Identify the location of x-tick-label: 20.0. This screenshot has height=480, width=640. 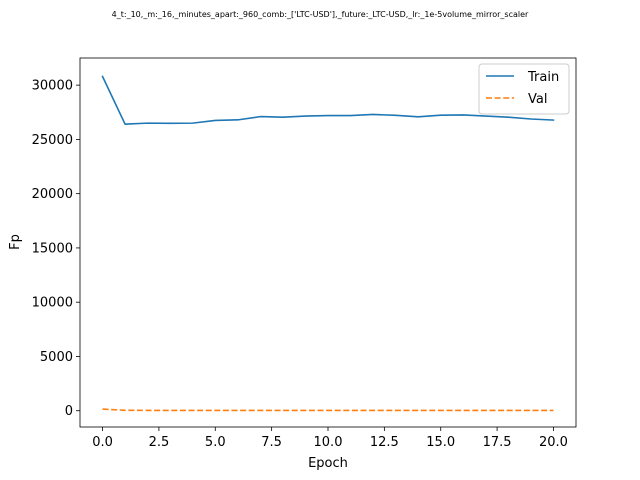
(553, 442).